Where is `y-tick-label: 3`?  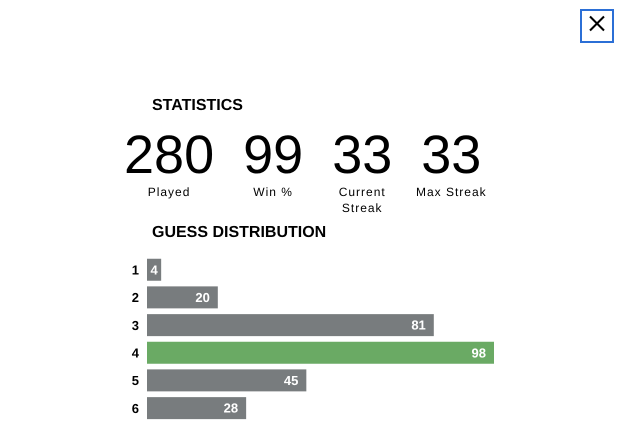
y-tick-label: 3 is located at coordinates (135, 325).